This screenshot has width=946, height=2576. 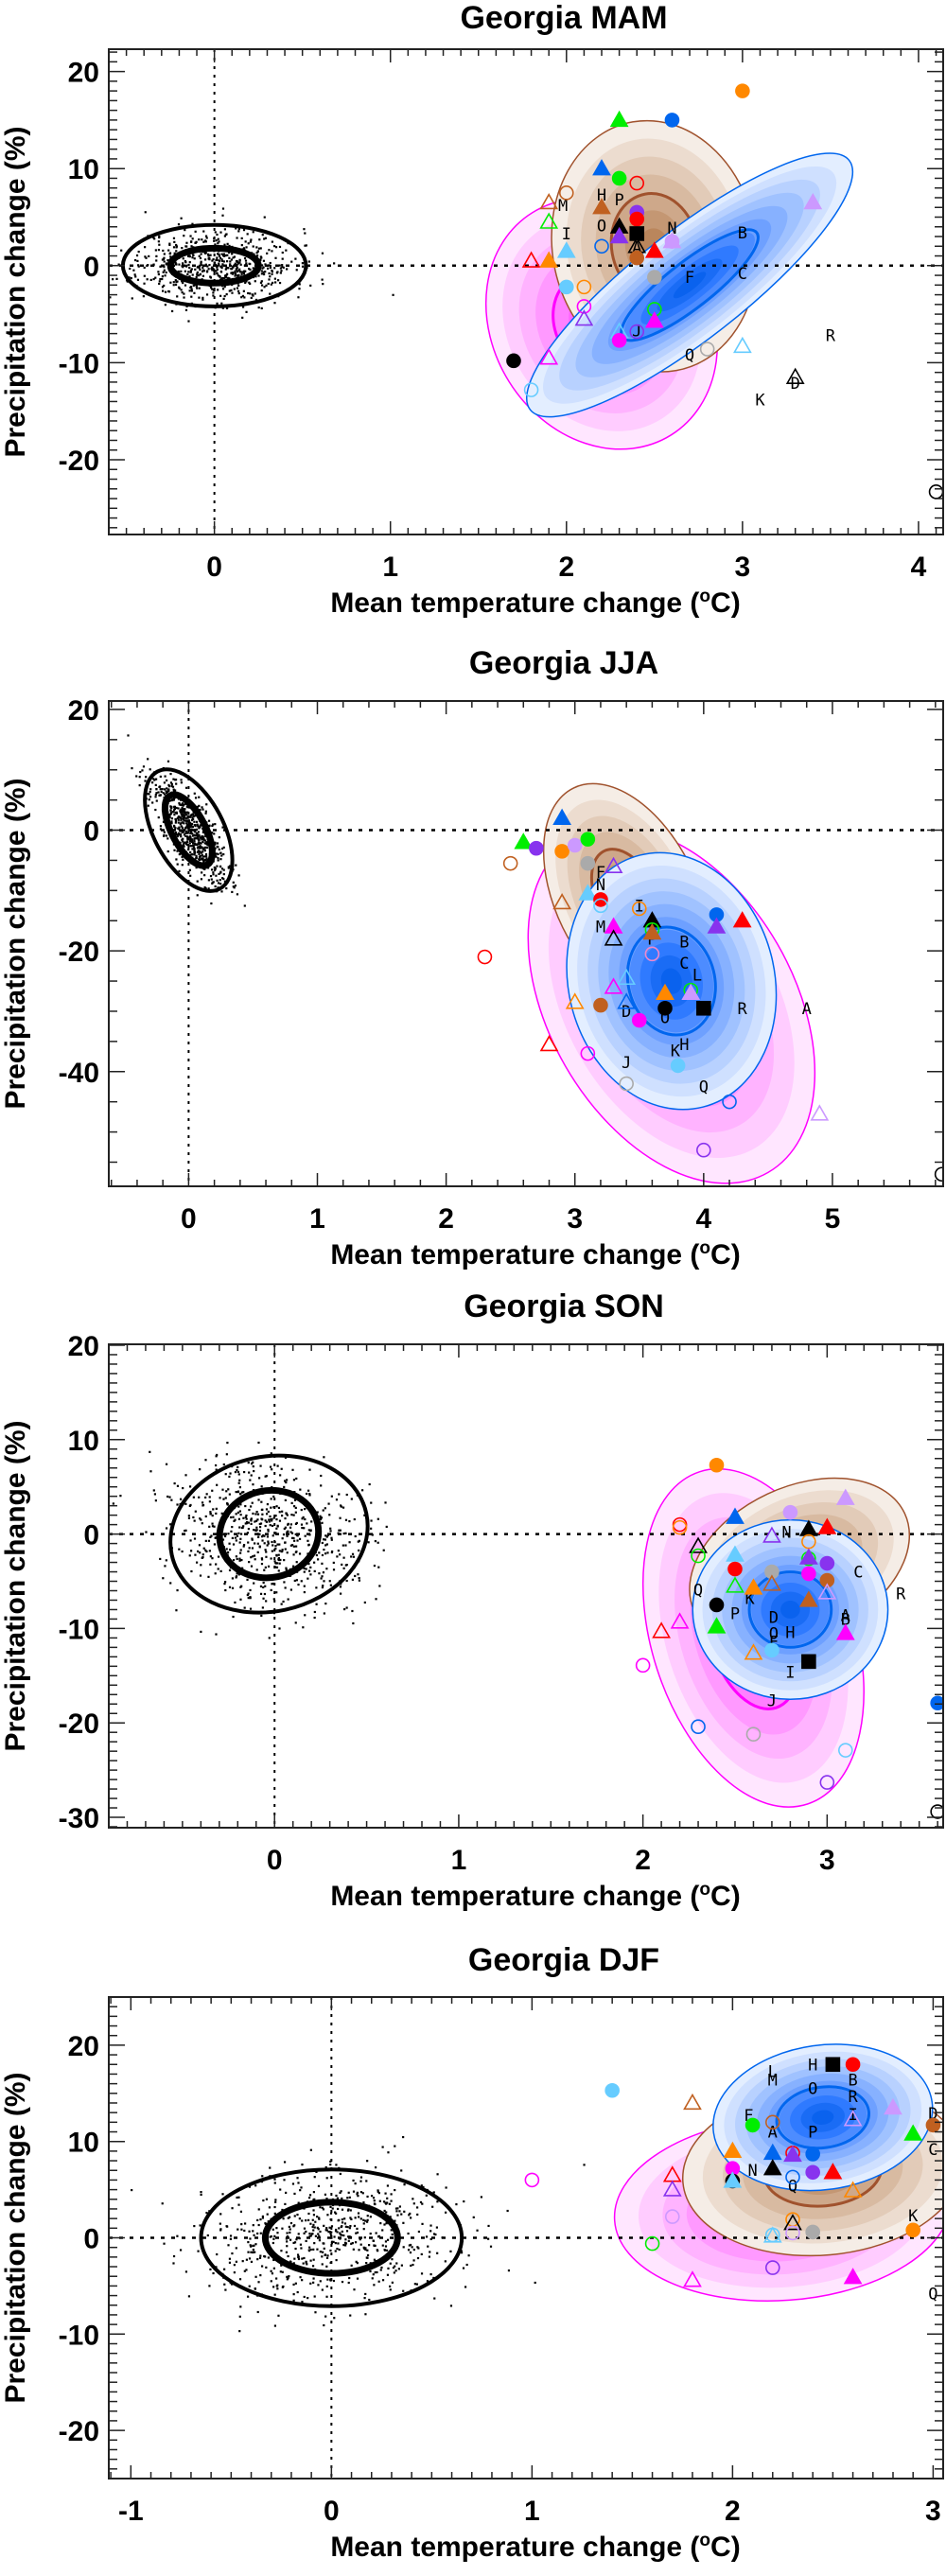 I want to click on ellipse-band, so click(x=790, y=1610).